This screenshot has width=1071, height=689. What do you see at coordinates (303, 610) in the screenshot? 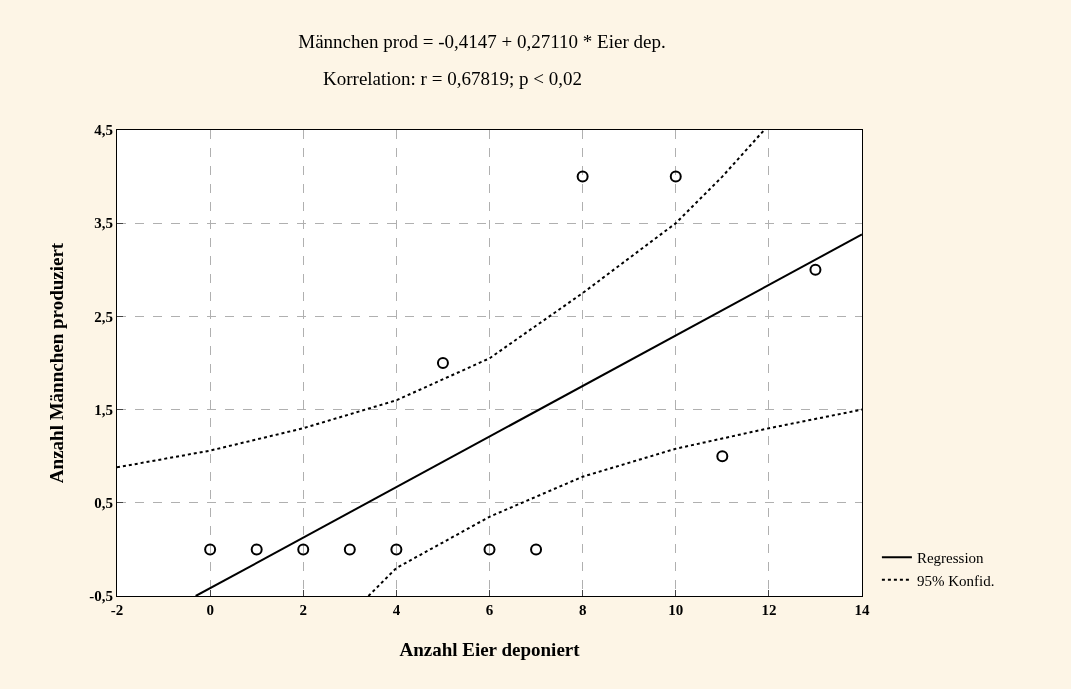
I see `x-tick-label: 2` at bounding box center [303, 610].